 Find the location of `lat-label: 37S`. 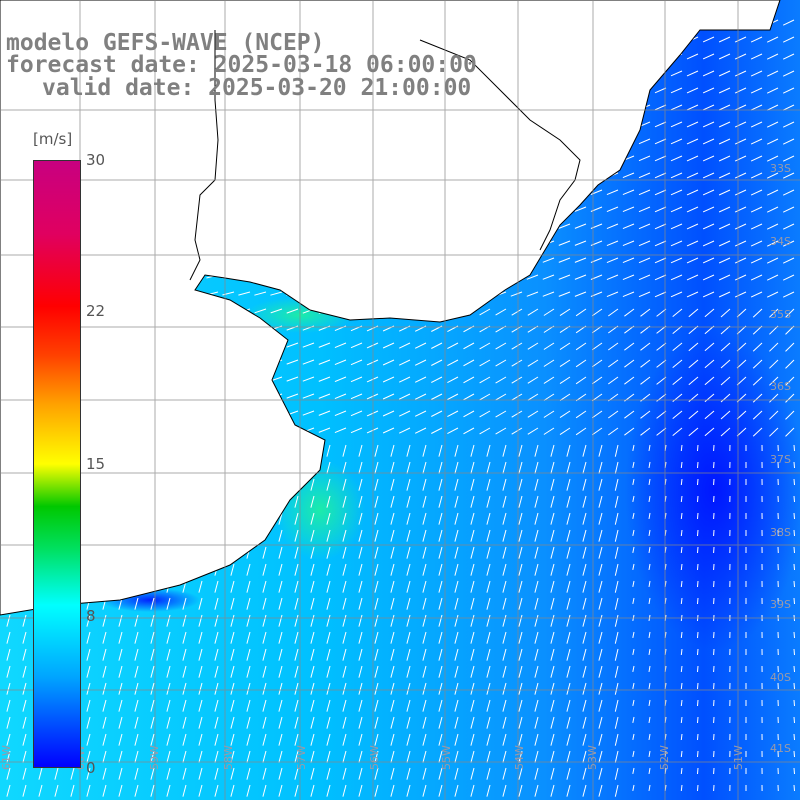

lat-label: 37S is located at coordinates (780, 459).